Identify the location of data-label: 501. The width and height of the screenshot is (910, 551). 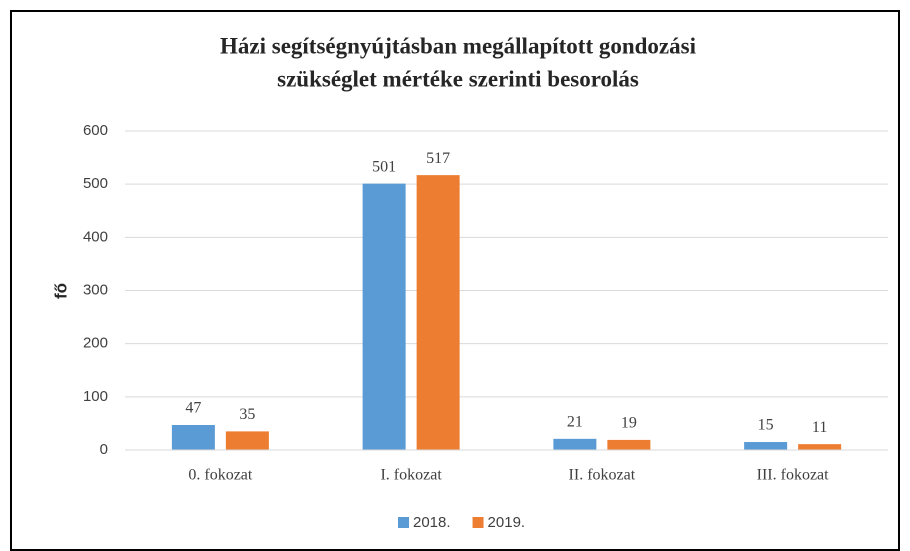
(384, 166).